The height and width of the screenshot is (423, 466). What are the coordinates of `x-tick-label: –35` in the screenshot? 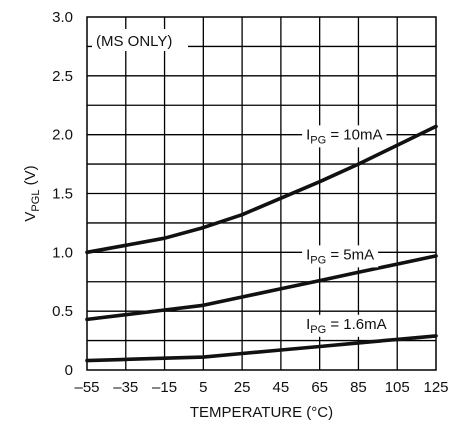 It's located at (125, 387).